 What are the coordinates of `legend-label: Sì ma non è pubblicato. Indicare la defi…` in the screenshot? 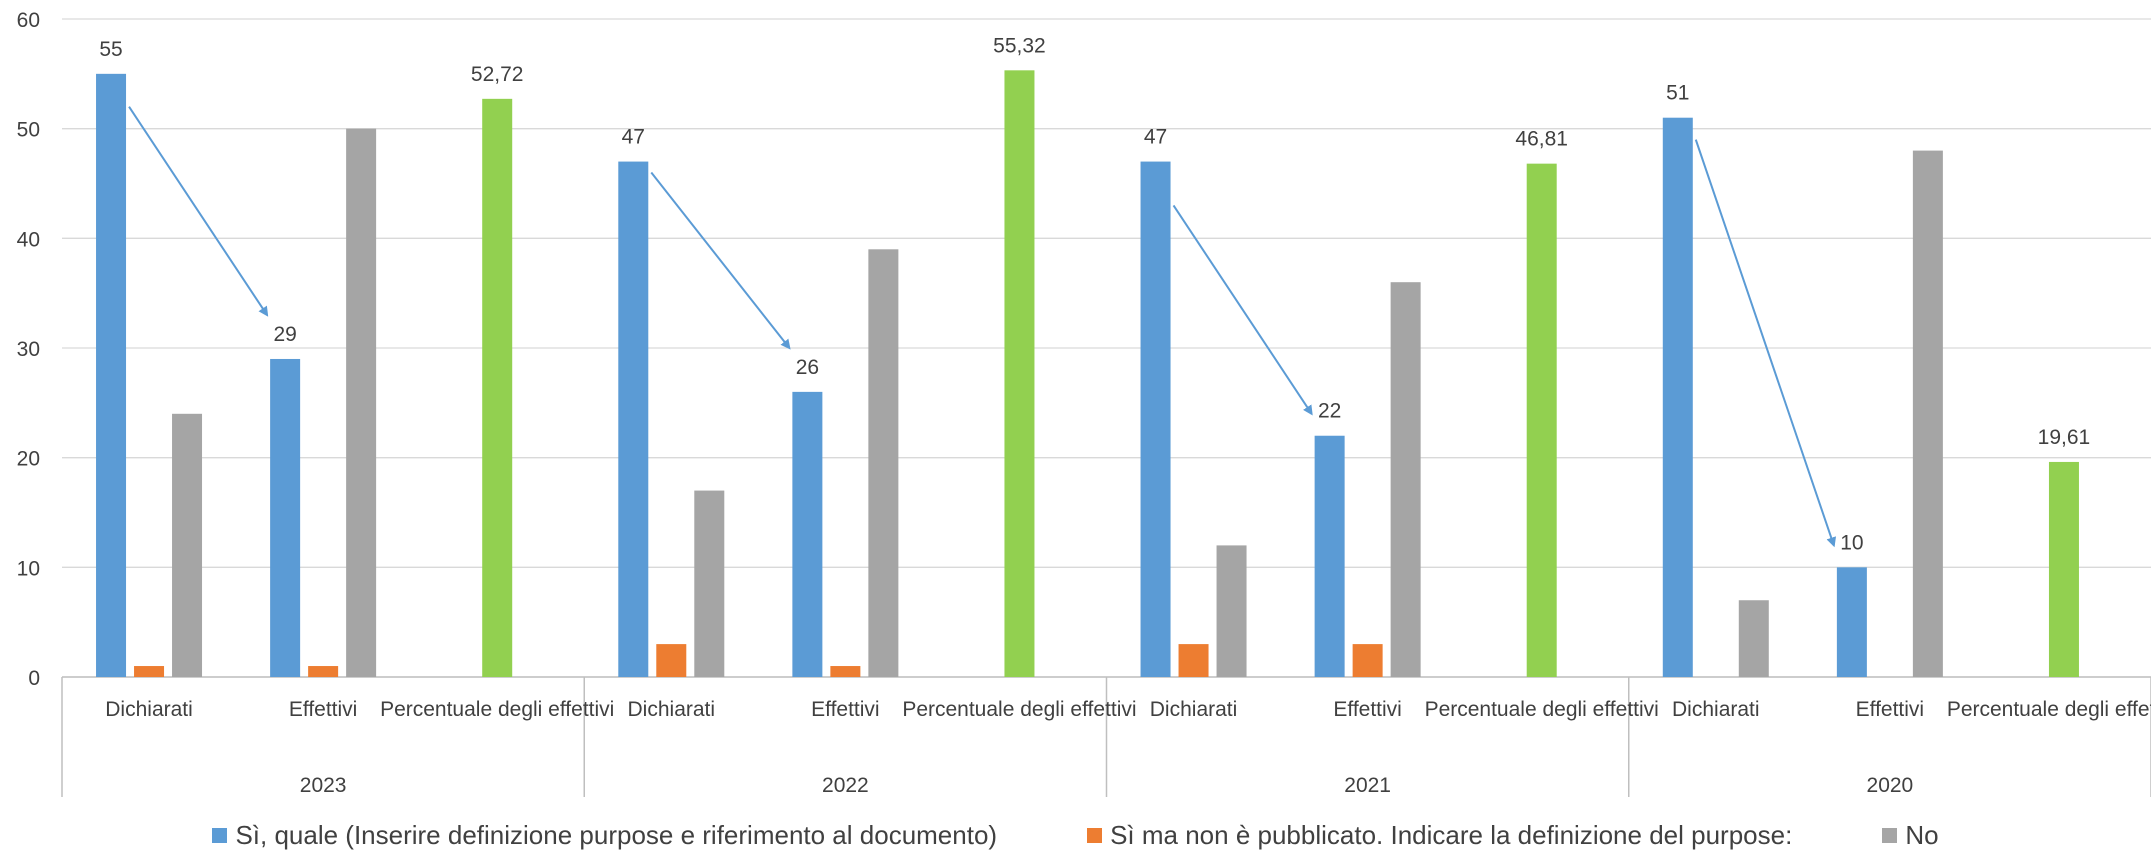 It's located at (1451, 834).